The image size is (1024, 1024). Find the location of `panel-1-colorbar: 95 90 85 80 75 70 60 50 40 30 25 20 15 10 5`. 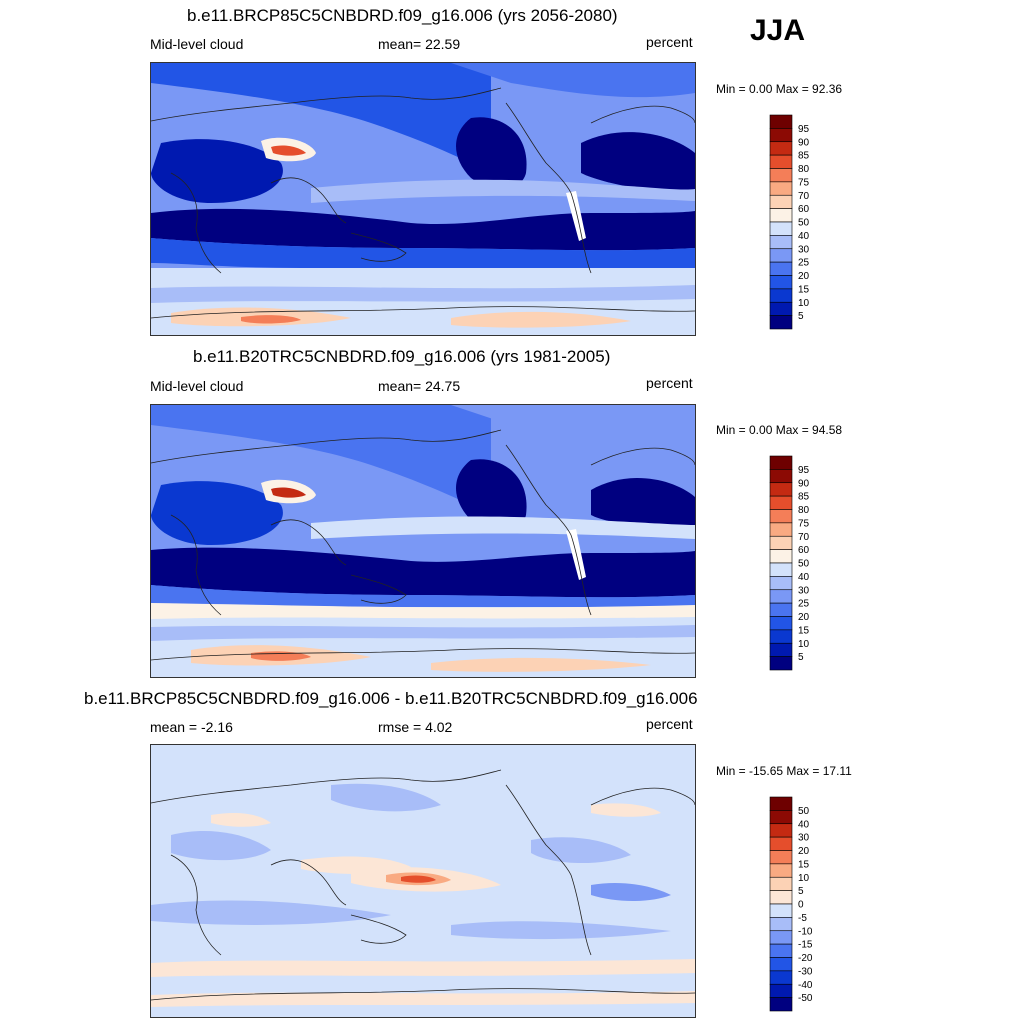

panel-1-colorbar: 95 90 85 80 75 70 60 50 40 30 25 20 15 10 5 is located at coordinates (799, 222).